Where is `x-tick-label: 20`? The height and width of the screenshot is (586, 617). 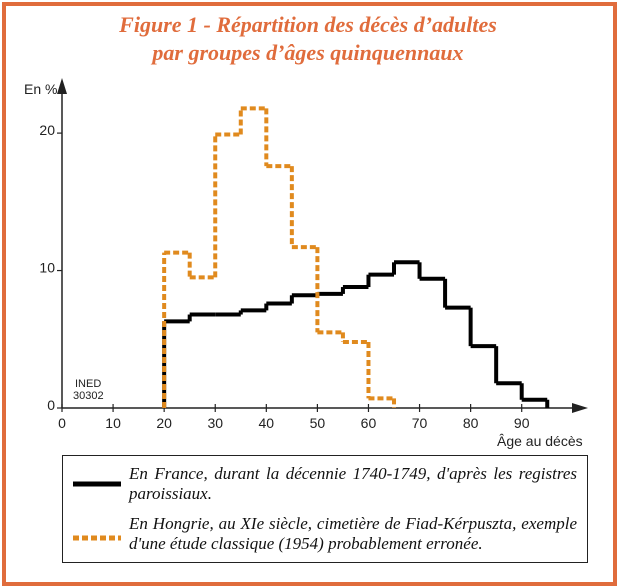 x-tick-label: 20 is located at coordinates (164, 423).